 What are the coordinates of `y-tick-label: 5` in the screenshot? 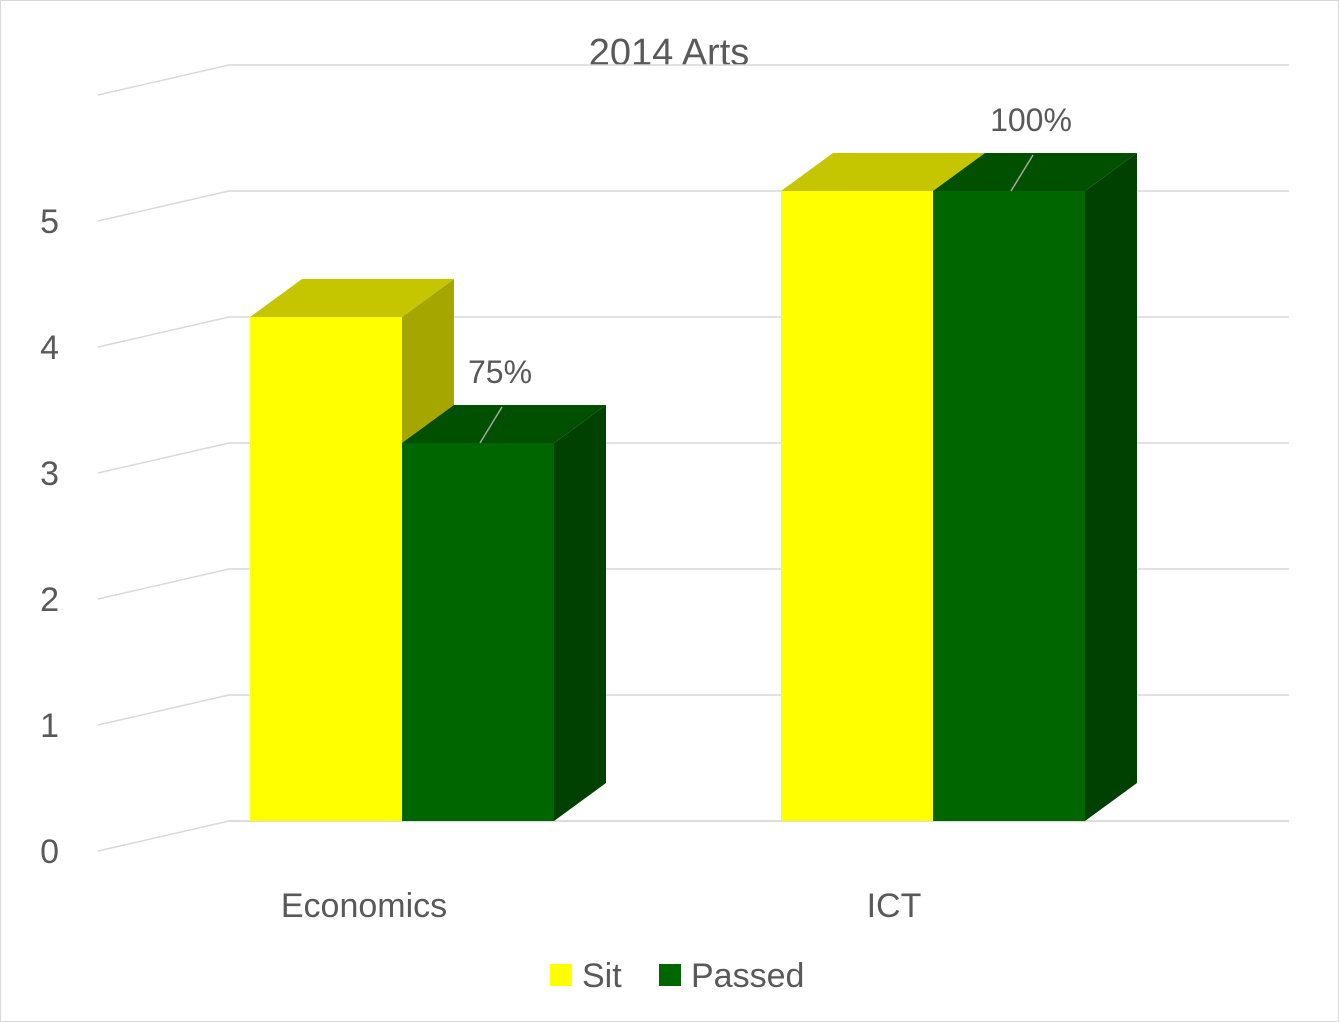 It's located at (49, 222).